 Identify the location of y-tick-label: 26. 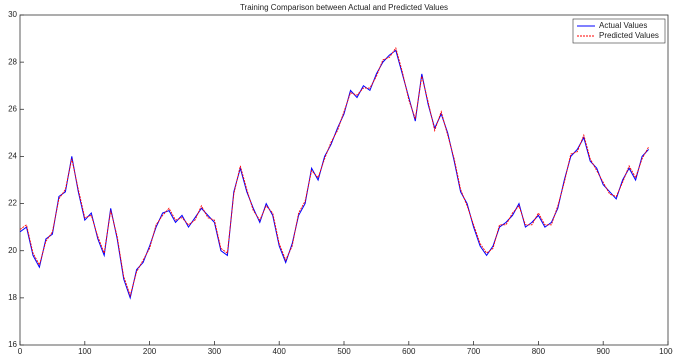
(12, 108).